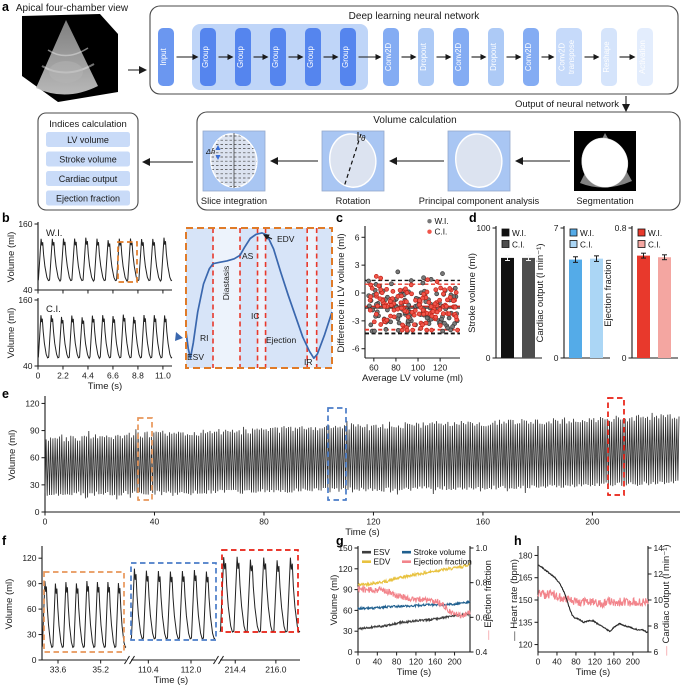  I want to click on tspan: —, so click(666, 649).